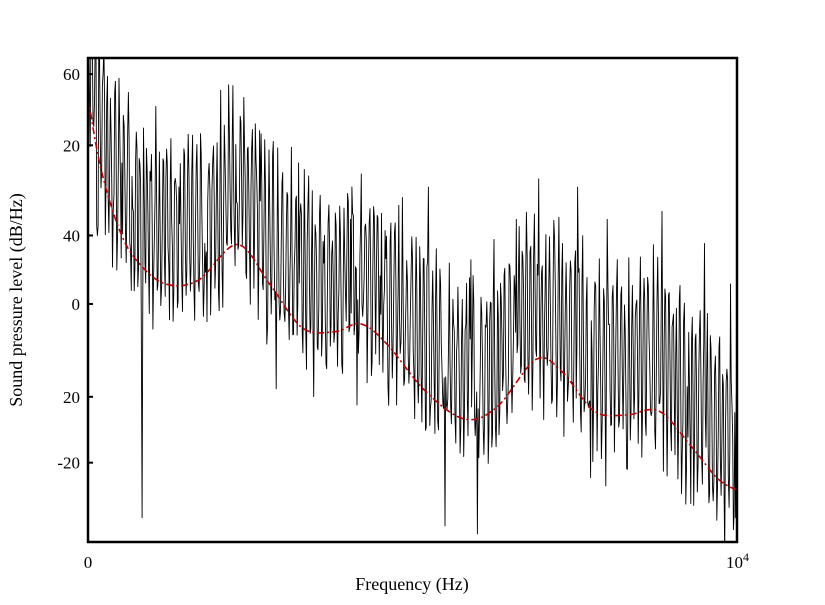  I want to click on y-inner-tick-label: 0, so click(76, 304).